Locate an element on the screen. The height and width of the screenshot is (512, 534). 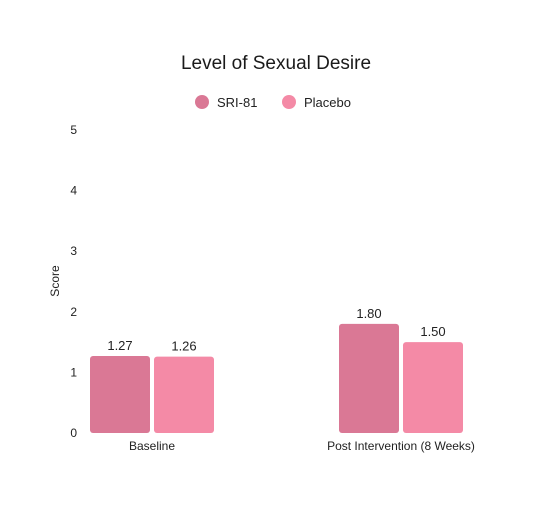
y-tick-label: 1 is located at coordinates (73, 372).